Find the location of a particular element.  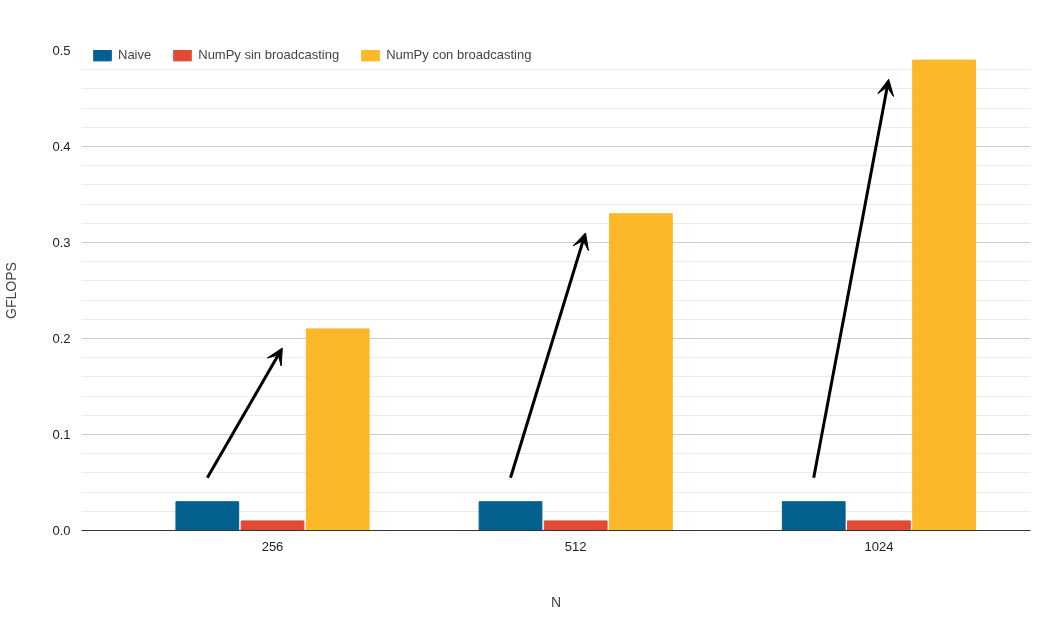

legend-label: NumPy sin broadcasting is located at coordinates (269, 55).